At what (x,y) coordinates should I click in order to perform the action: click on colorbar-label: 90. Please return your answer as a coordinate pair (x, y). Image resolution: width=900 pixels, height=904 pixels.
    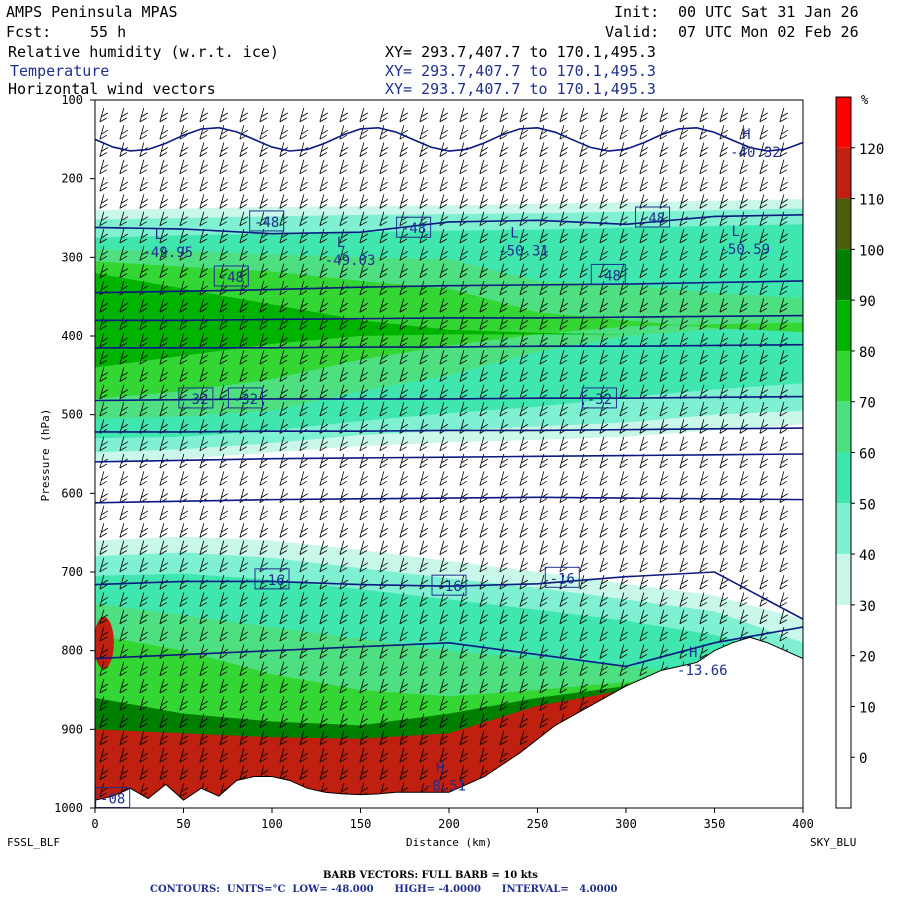
    Looking at the image, I should click on (867, 302).